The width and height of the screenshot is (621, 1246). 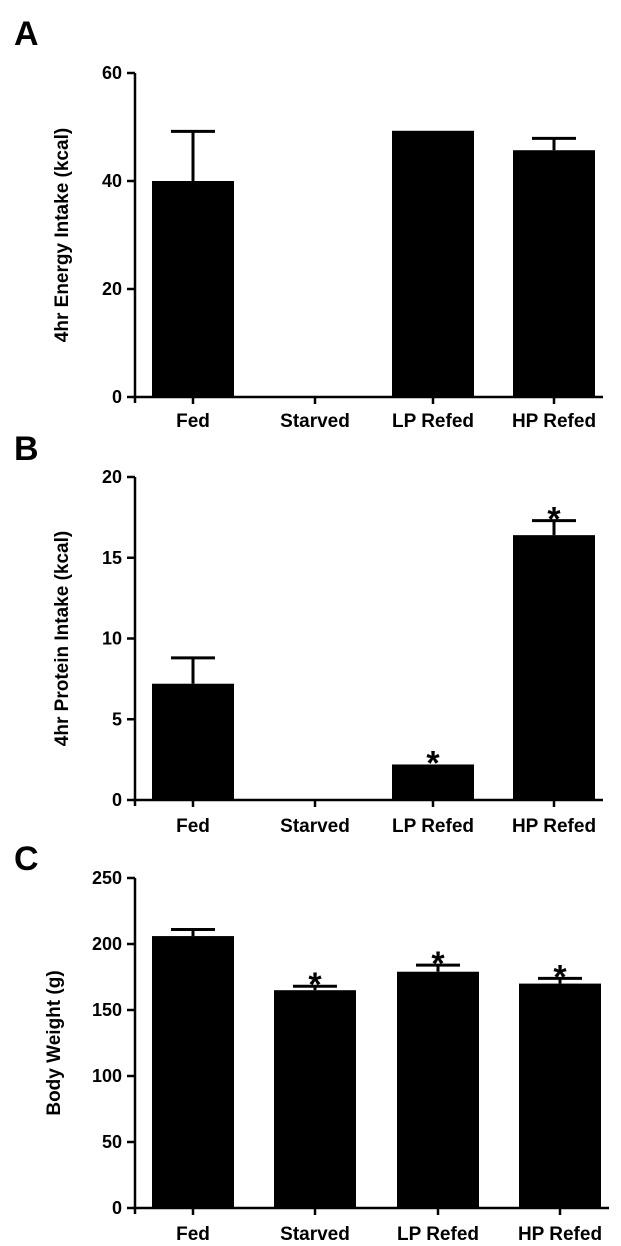 What do you see at coordinates (26, 859) in the screenshot?
I see `panel-letter: C` at bounding box center [26, 859].